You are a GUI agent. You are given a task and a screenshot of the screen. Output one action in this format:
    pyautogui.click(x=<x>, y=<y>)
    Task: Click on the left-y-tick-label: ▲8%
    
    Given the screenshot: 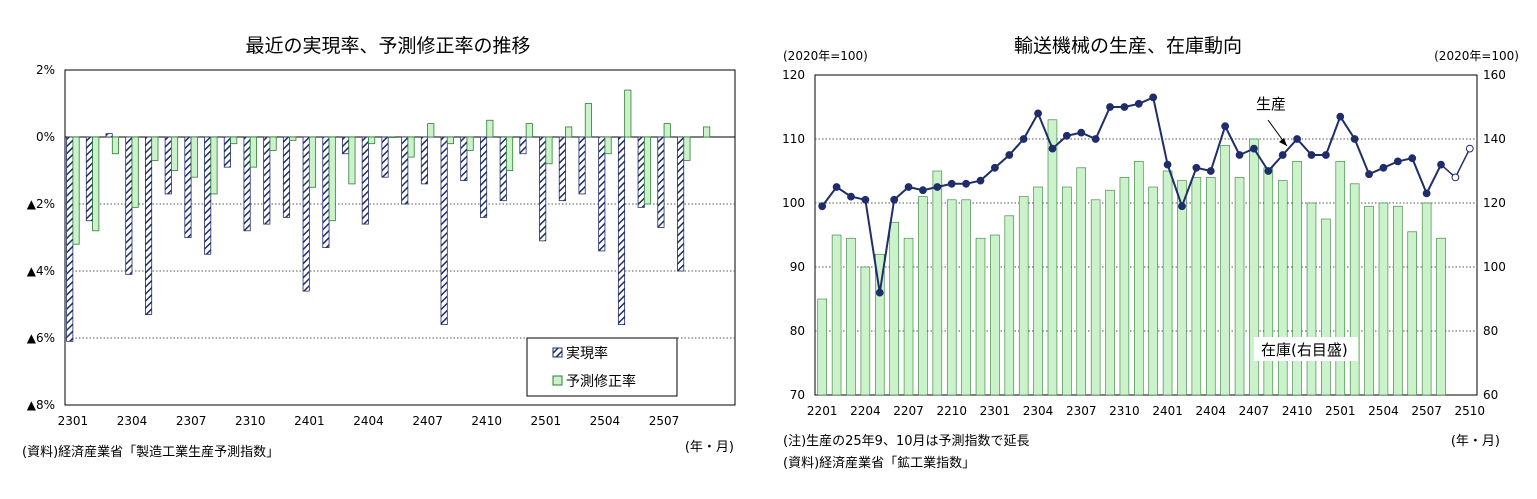 What is the action you would take?
    pyautogui.click(x=41, y=405)
    